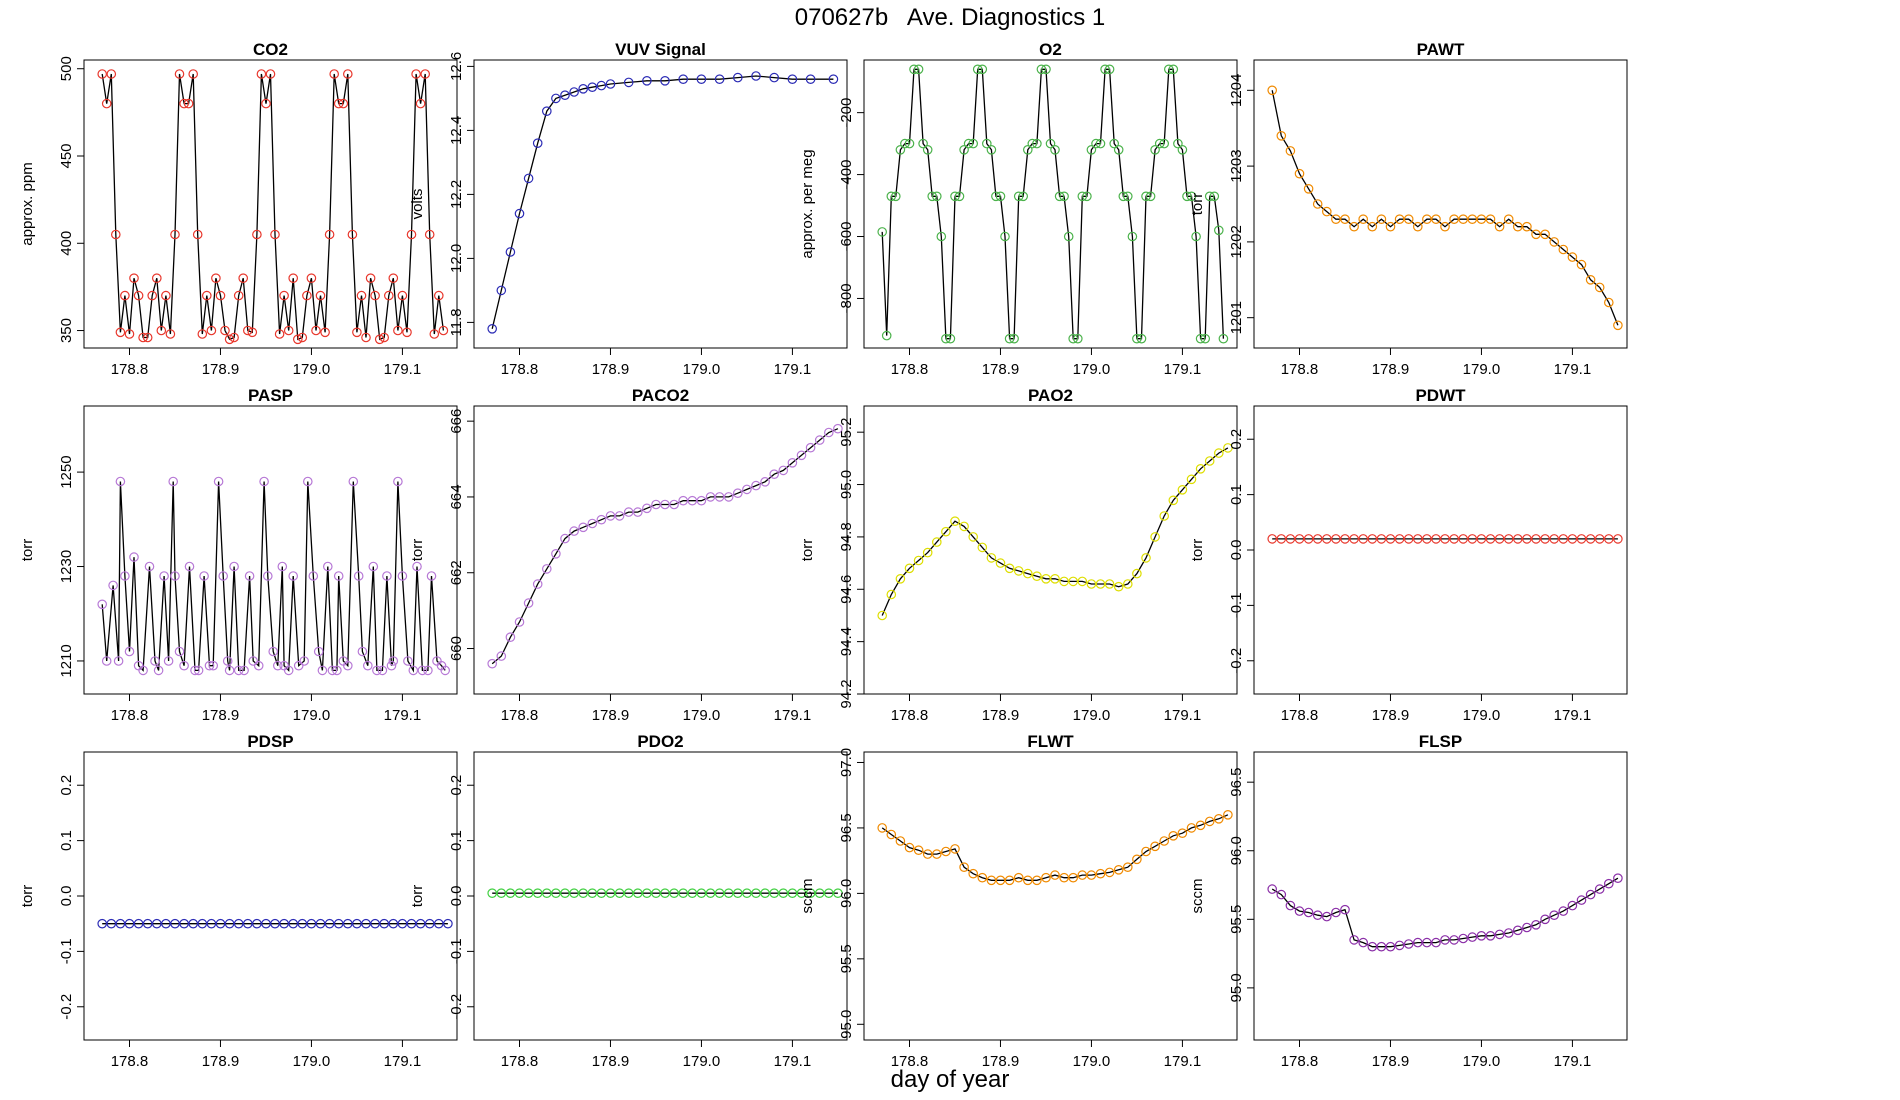 The image size is (1900, 1100). Describe the element at coordinates (66, 1007) in the screenshot. I see `y-tick-label: -0.2` at that location.